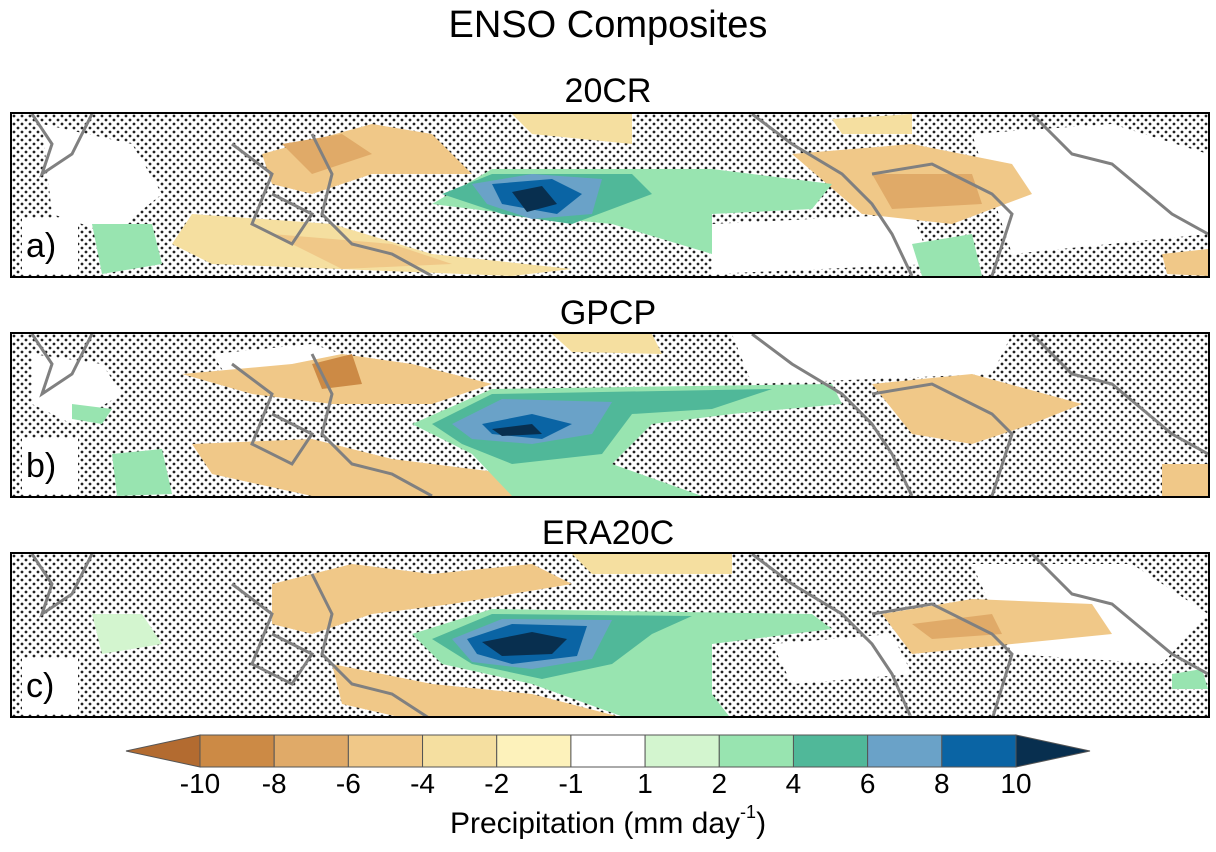 The height and width of the screenshot is (852, 1216). What do you see at coordinates (608, 533) in the screenshot?
I see `panel-c-title: ERA20C` at bounding box center [608, 533].